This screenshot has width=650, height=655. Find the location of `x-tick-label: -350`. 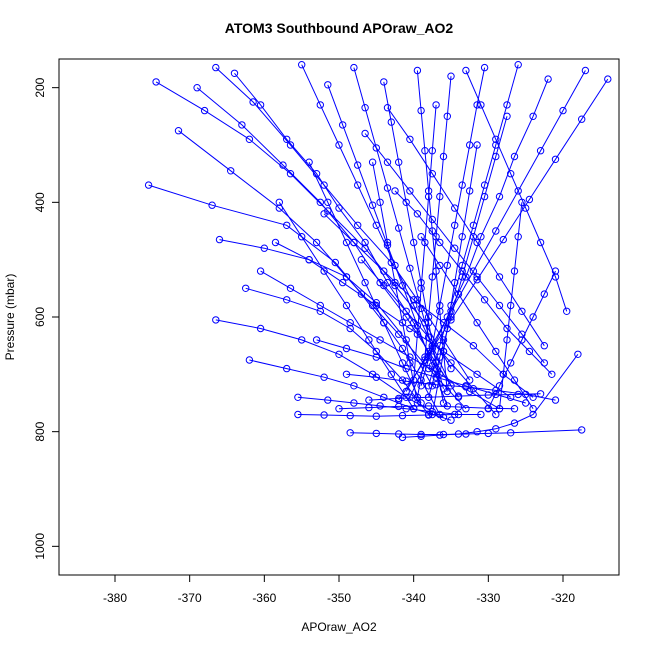

x-tick-label: -350 is located at coordinates (339, 598).